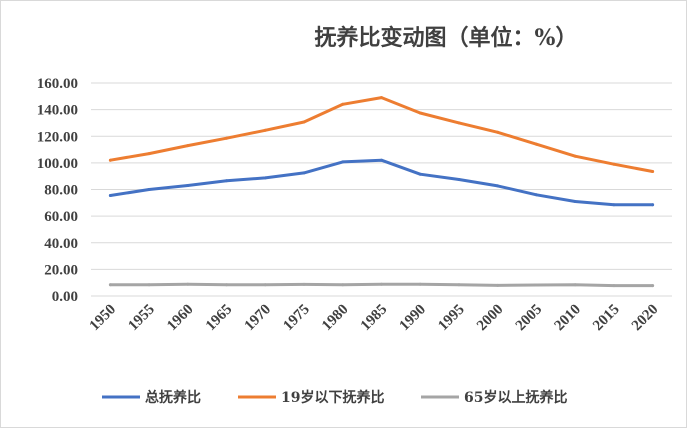  Describe the element at coordinates (296, 318) in the screenshot. I see `x-tick-label: 1975` at that location.